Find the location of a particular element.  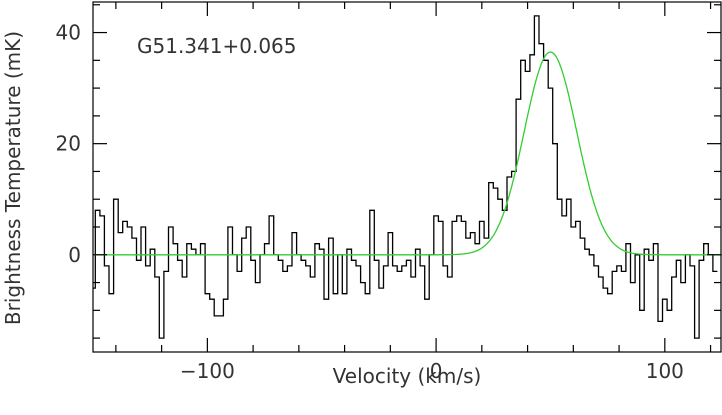

x-tick-label: −100 is located at coordinates (207, 371).